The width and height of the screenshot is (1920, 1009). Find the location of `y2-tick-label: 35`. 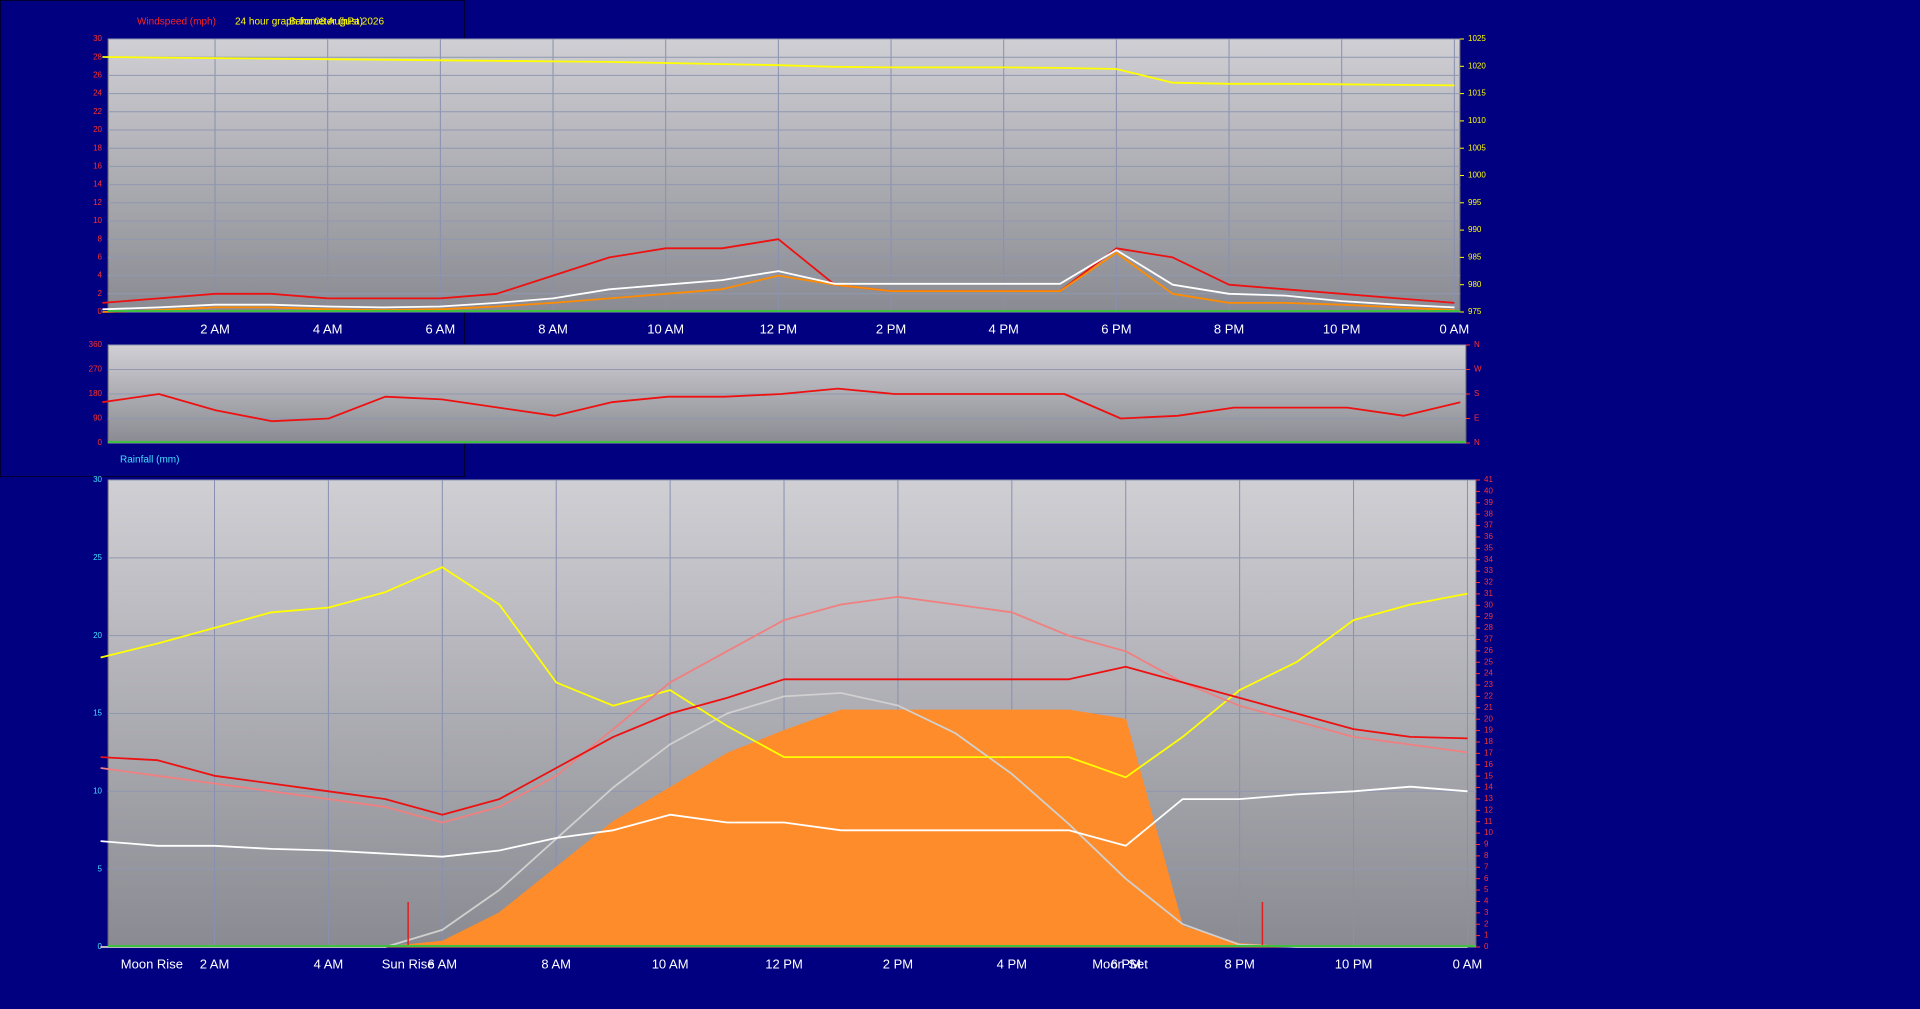

y2-tick-label: 35 is located at coordinates (1488, 547).